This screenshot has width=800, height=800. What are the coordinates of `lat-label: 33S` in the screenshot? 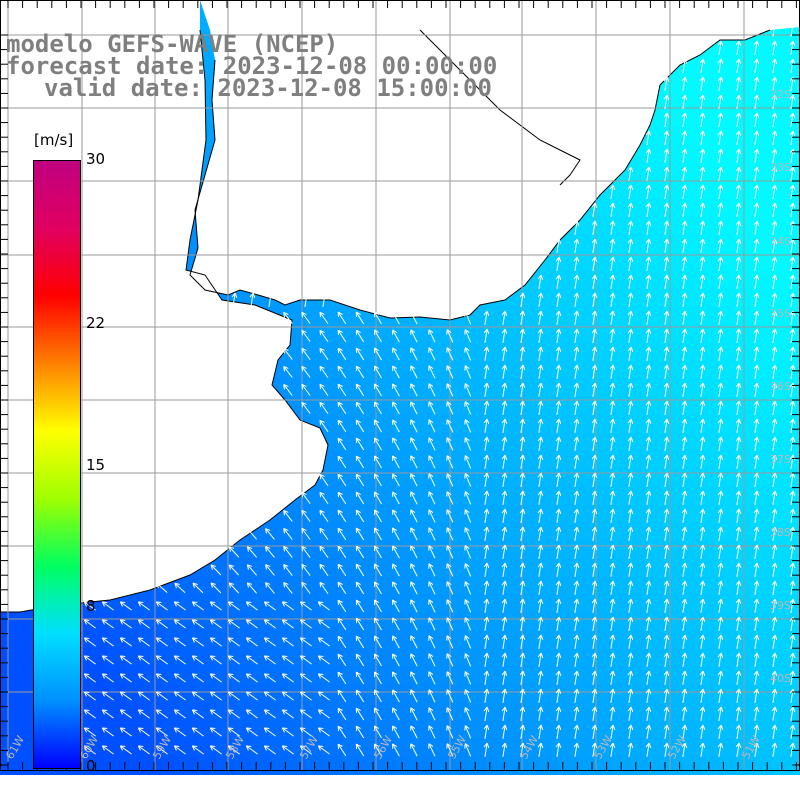 It's located at (780, 167).